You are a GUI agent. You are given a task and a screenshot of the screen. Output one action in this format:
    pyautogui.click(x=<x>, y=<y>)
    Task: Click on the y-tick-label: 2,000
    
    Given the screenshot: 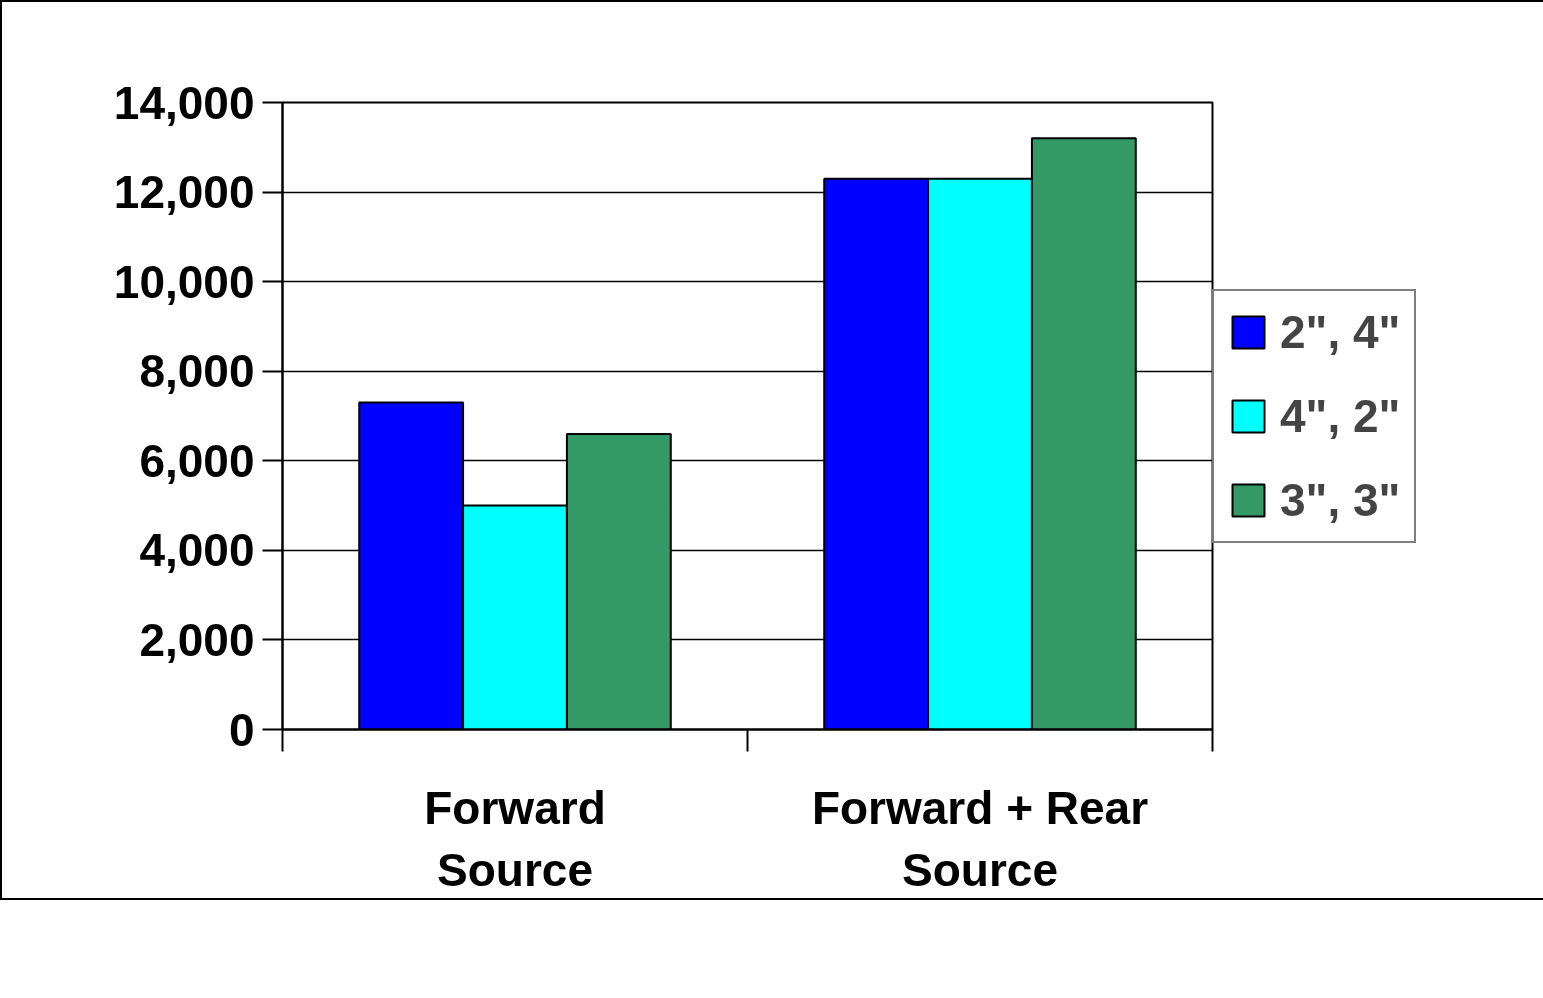 What is the action you would take?
    pyautogui.click(x=197, y=639)
    